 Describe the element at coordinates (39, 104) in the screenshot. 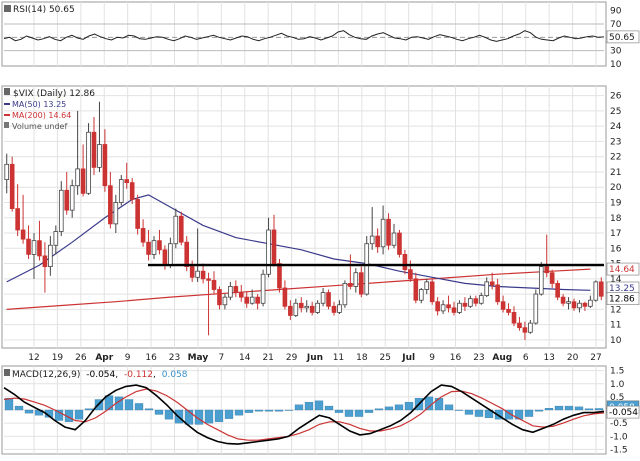

I see `ma50-legend-text: MA(50) 13.25` at that location.